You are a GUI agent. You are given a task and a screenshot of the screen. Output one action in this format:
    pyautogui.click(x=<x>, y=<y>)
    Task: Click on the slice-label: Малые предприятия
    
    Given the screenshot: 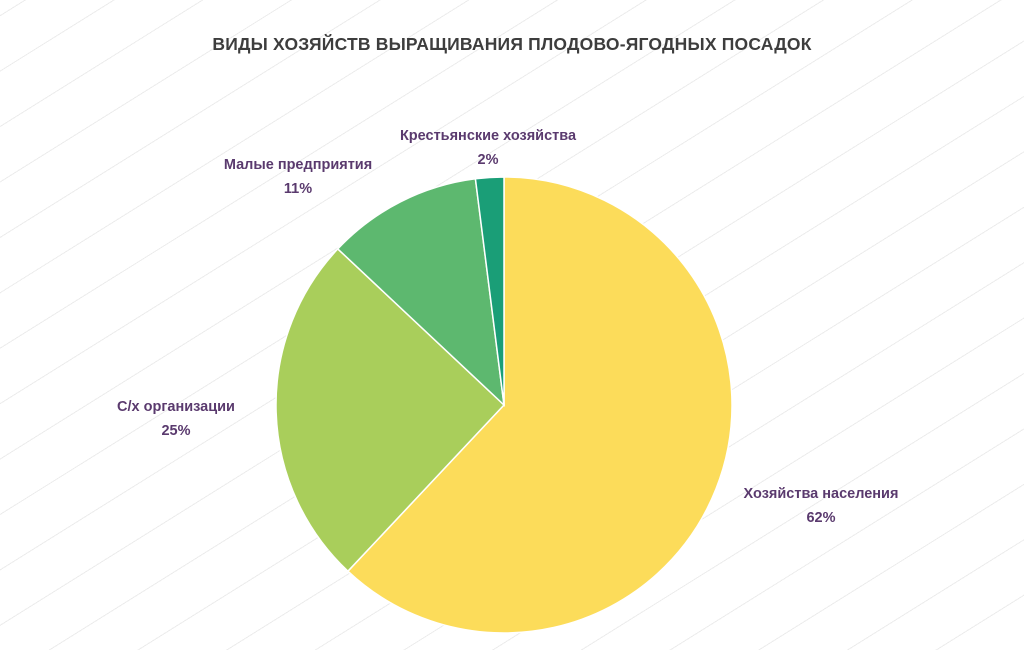 What is the action you would take?
    pyautogui.click(x=298, y=165)
    